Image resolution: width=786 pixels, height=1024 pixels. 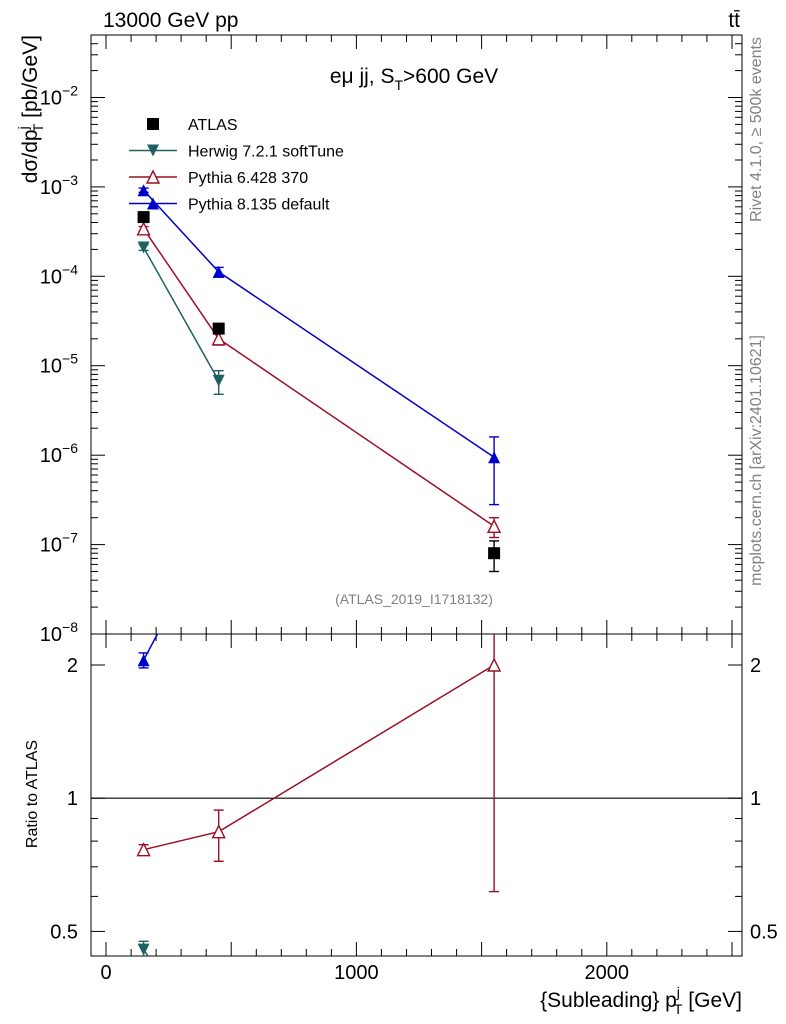 I want to click on main-y-tick-label: 10⁻⁸, so click(x=59, y=632).